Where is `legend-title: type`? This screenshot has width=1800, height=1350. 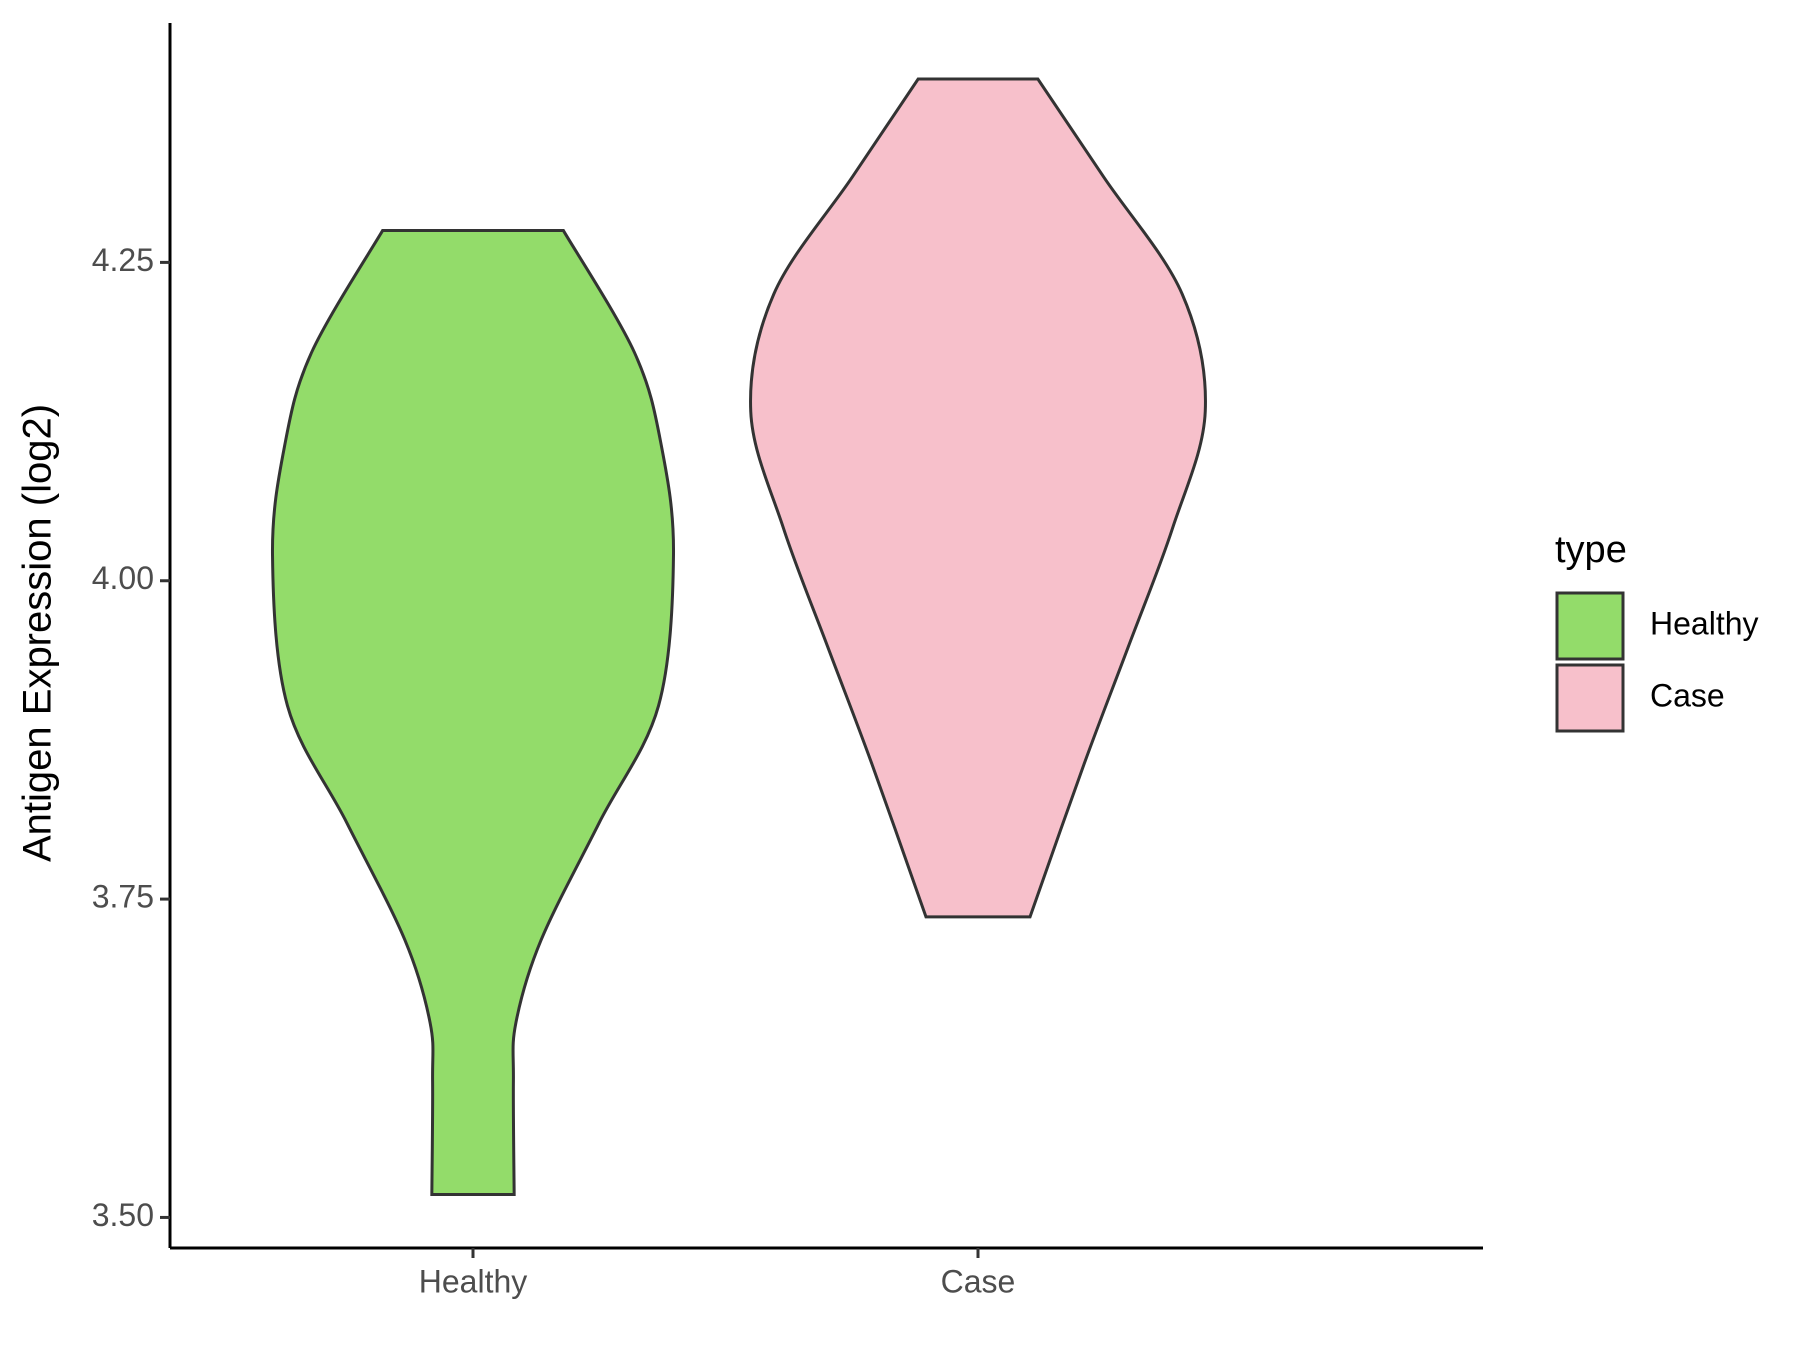
legend-title: type is located at coordinates (1591, 550).